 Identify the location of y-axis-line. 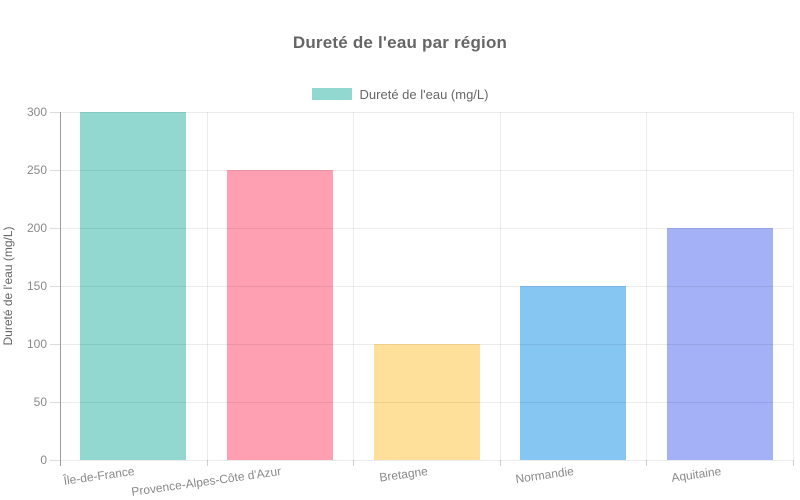
(60, 289).